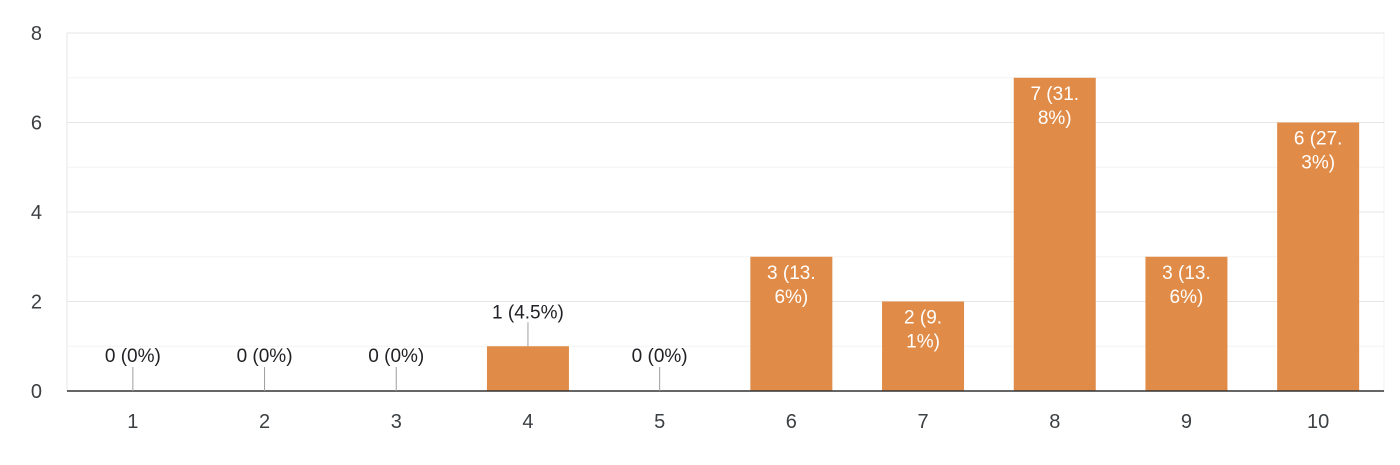 The width and height of the screenshot is (1400, 465). I want to click on bar-value-label: 3%), so click(1318, 163).